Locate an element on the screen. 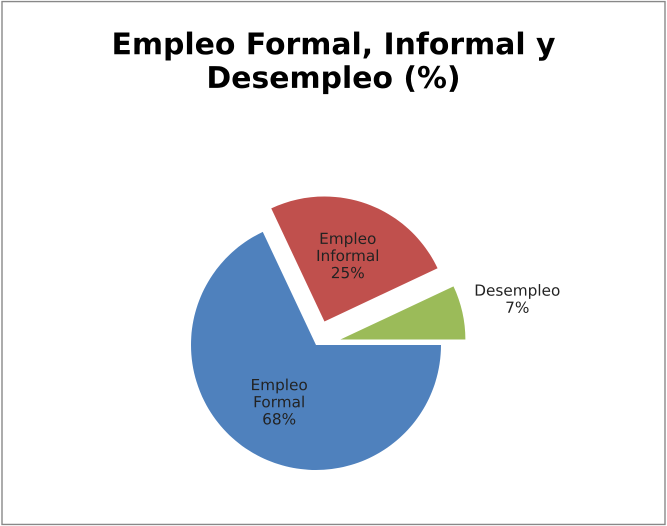  slice-label: Empleo Informal is located at coordinates (348, 247).